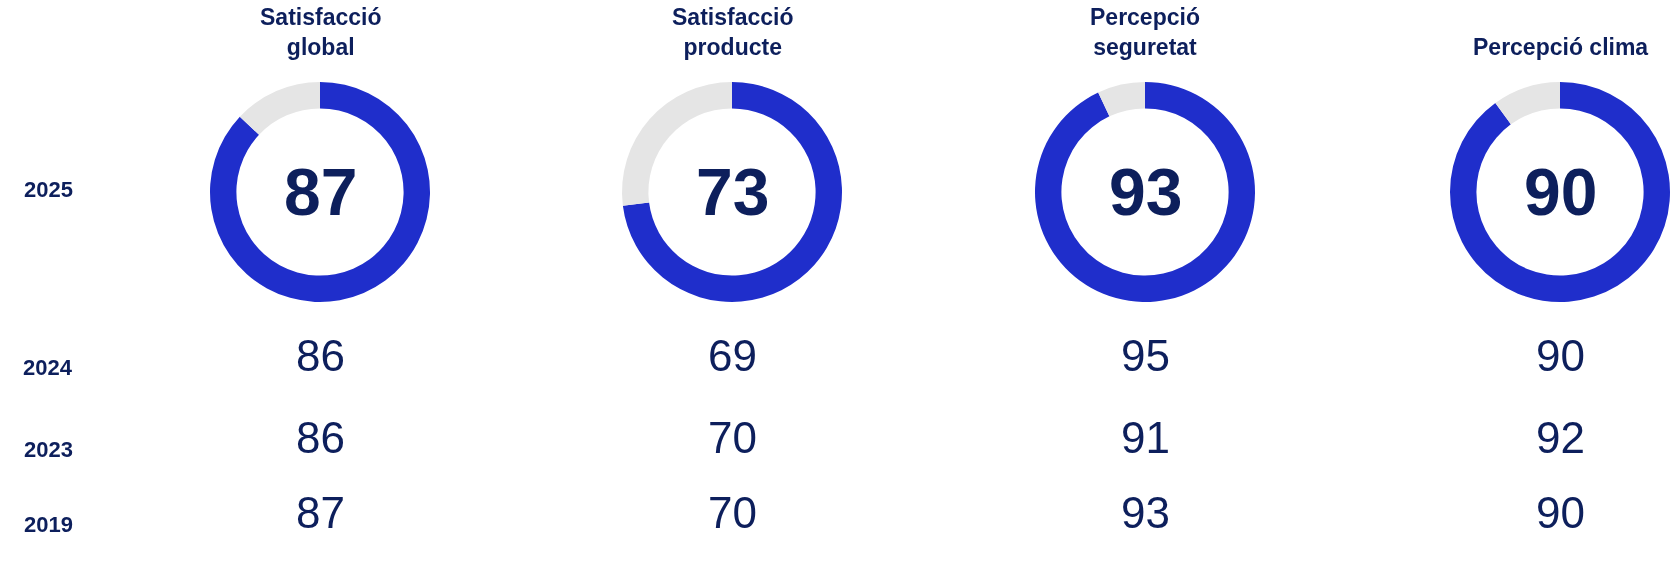  Describe the element at coordinates (48, 189) in the screenshot. I see `text: 2025` at that location.